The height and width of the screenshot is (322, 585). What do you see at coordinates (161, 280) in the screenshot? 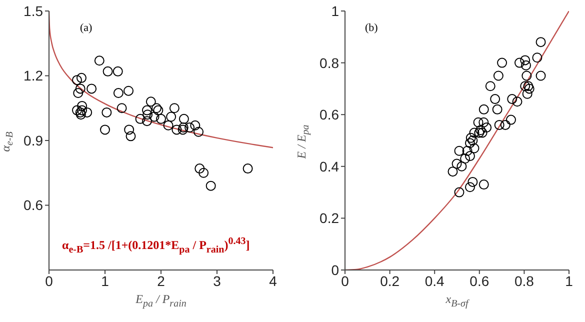
I see `x-tick-label: 2` at bounding box center [161, 280].